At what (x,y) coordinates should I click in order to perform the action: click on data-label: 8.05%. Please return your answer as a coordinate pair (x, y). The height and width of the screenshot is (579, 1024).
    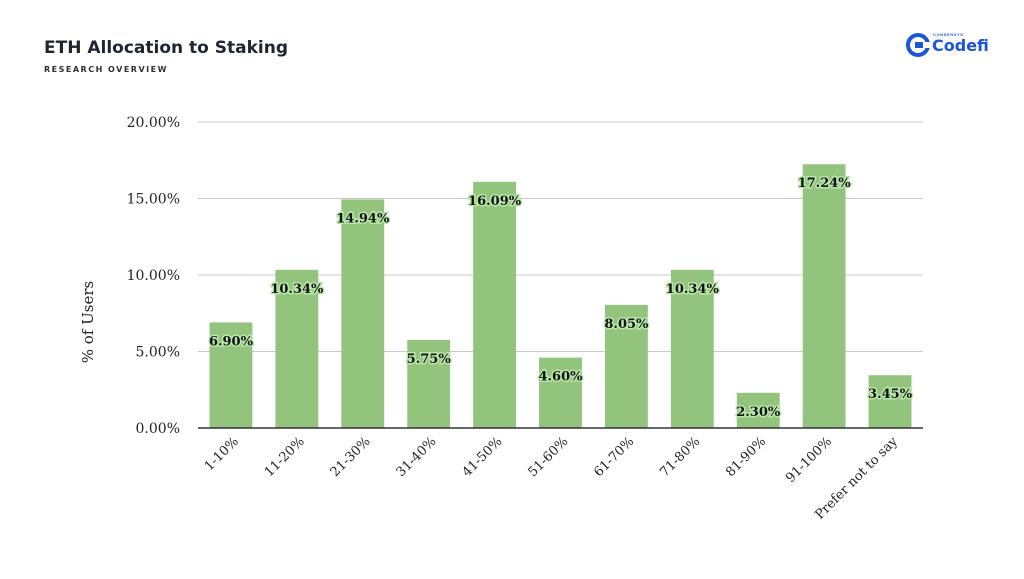
    Looking at the image, I should click on (626, 324).